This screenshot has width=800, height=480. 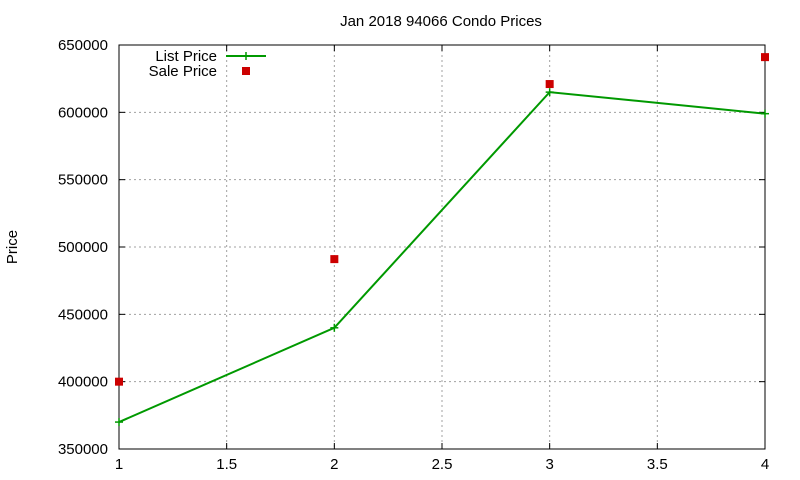 What do you see at coordinates (12, 247) in the screenshot?
I see `y-axis-label: Price` at bounding box center [12, 247].